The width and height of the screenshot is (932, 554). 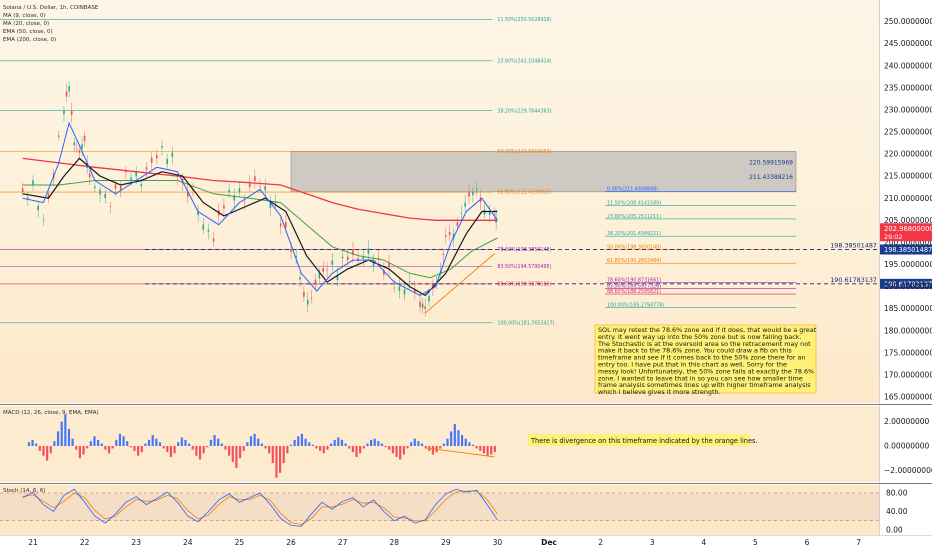 What do you see at coordinates (634, 217) in the screenshot?
I see `fib-right-label: 23.60%(205.2511211)` at bounding box center [634, 217].